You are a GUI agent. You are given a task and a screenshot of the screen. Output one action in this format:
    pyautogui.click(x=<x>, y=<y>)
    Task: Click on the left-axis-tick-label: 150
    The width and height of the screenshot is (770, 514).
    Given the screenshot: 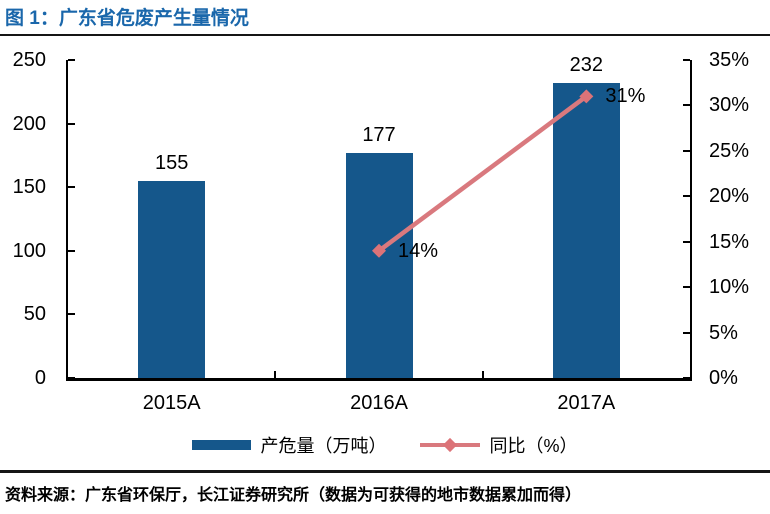 What is the action you would take?
    pyautogui.click(x=29, y=187)
    